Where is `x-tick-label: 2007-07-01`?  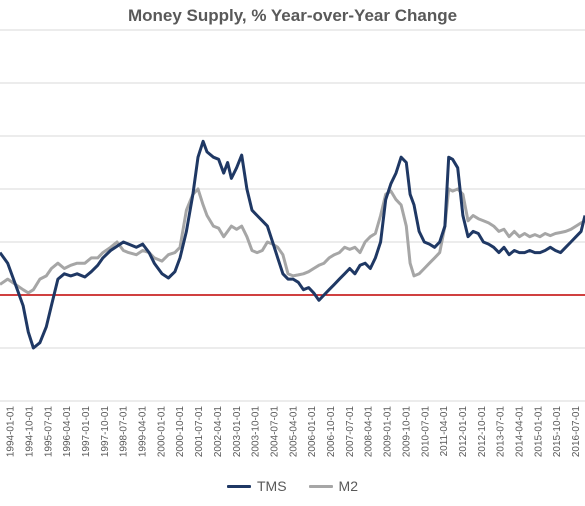 x-tick-label: 2007-07-01 is located at coordinates (350, 432).